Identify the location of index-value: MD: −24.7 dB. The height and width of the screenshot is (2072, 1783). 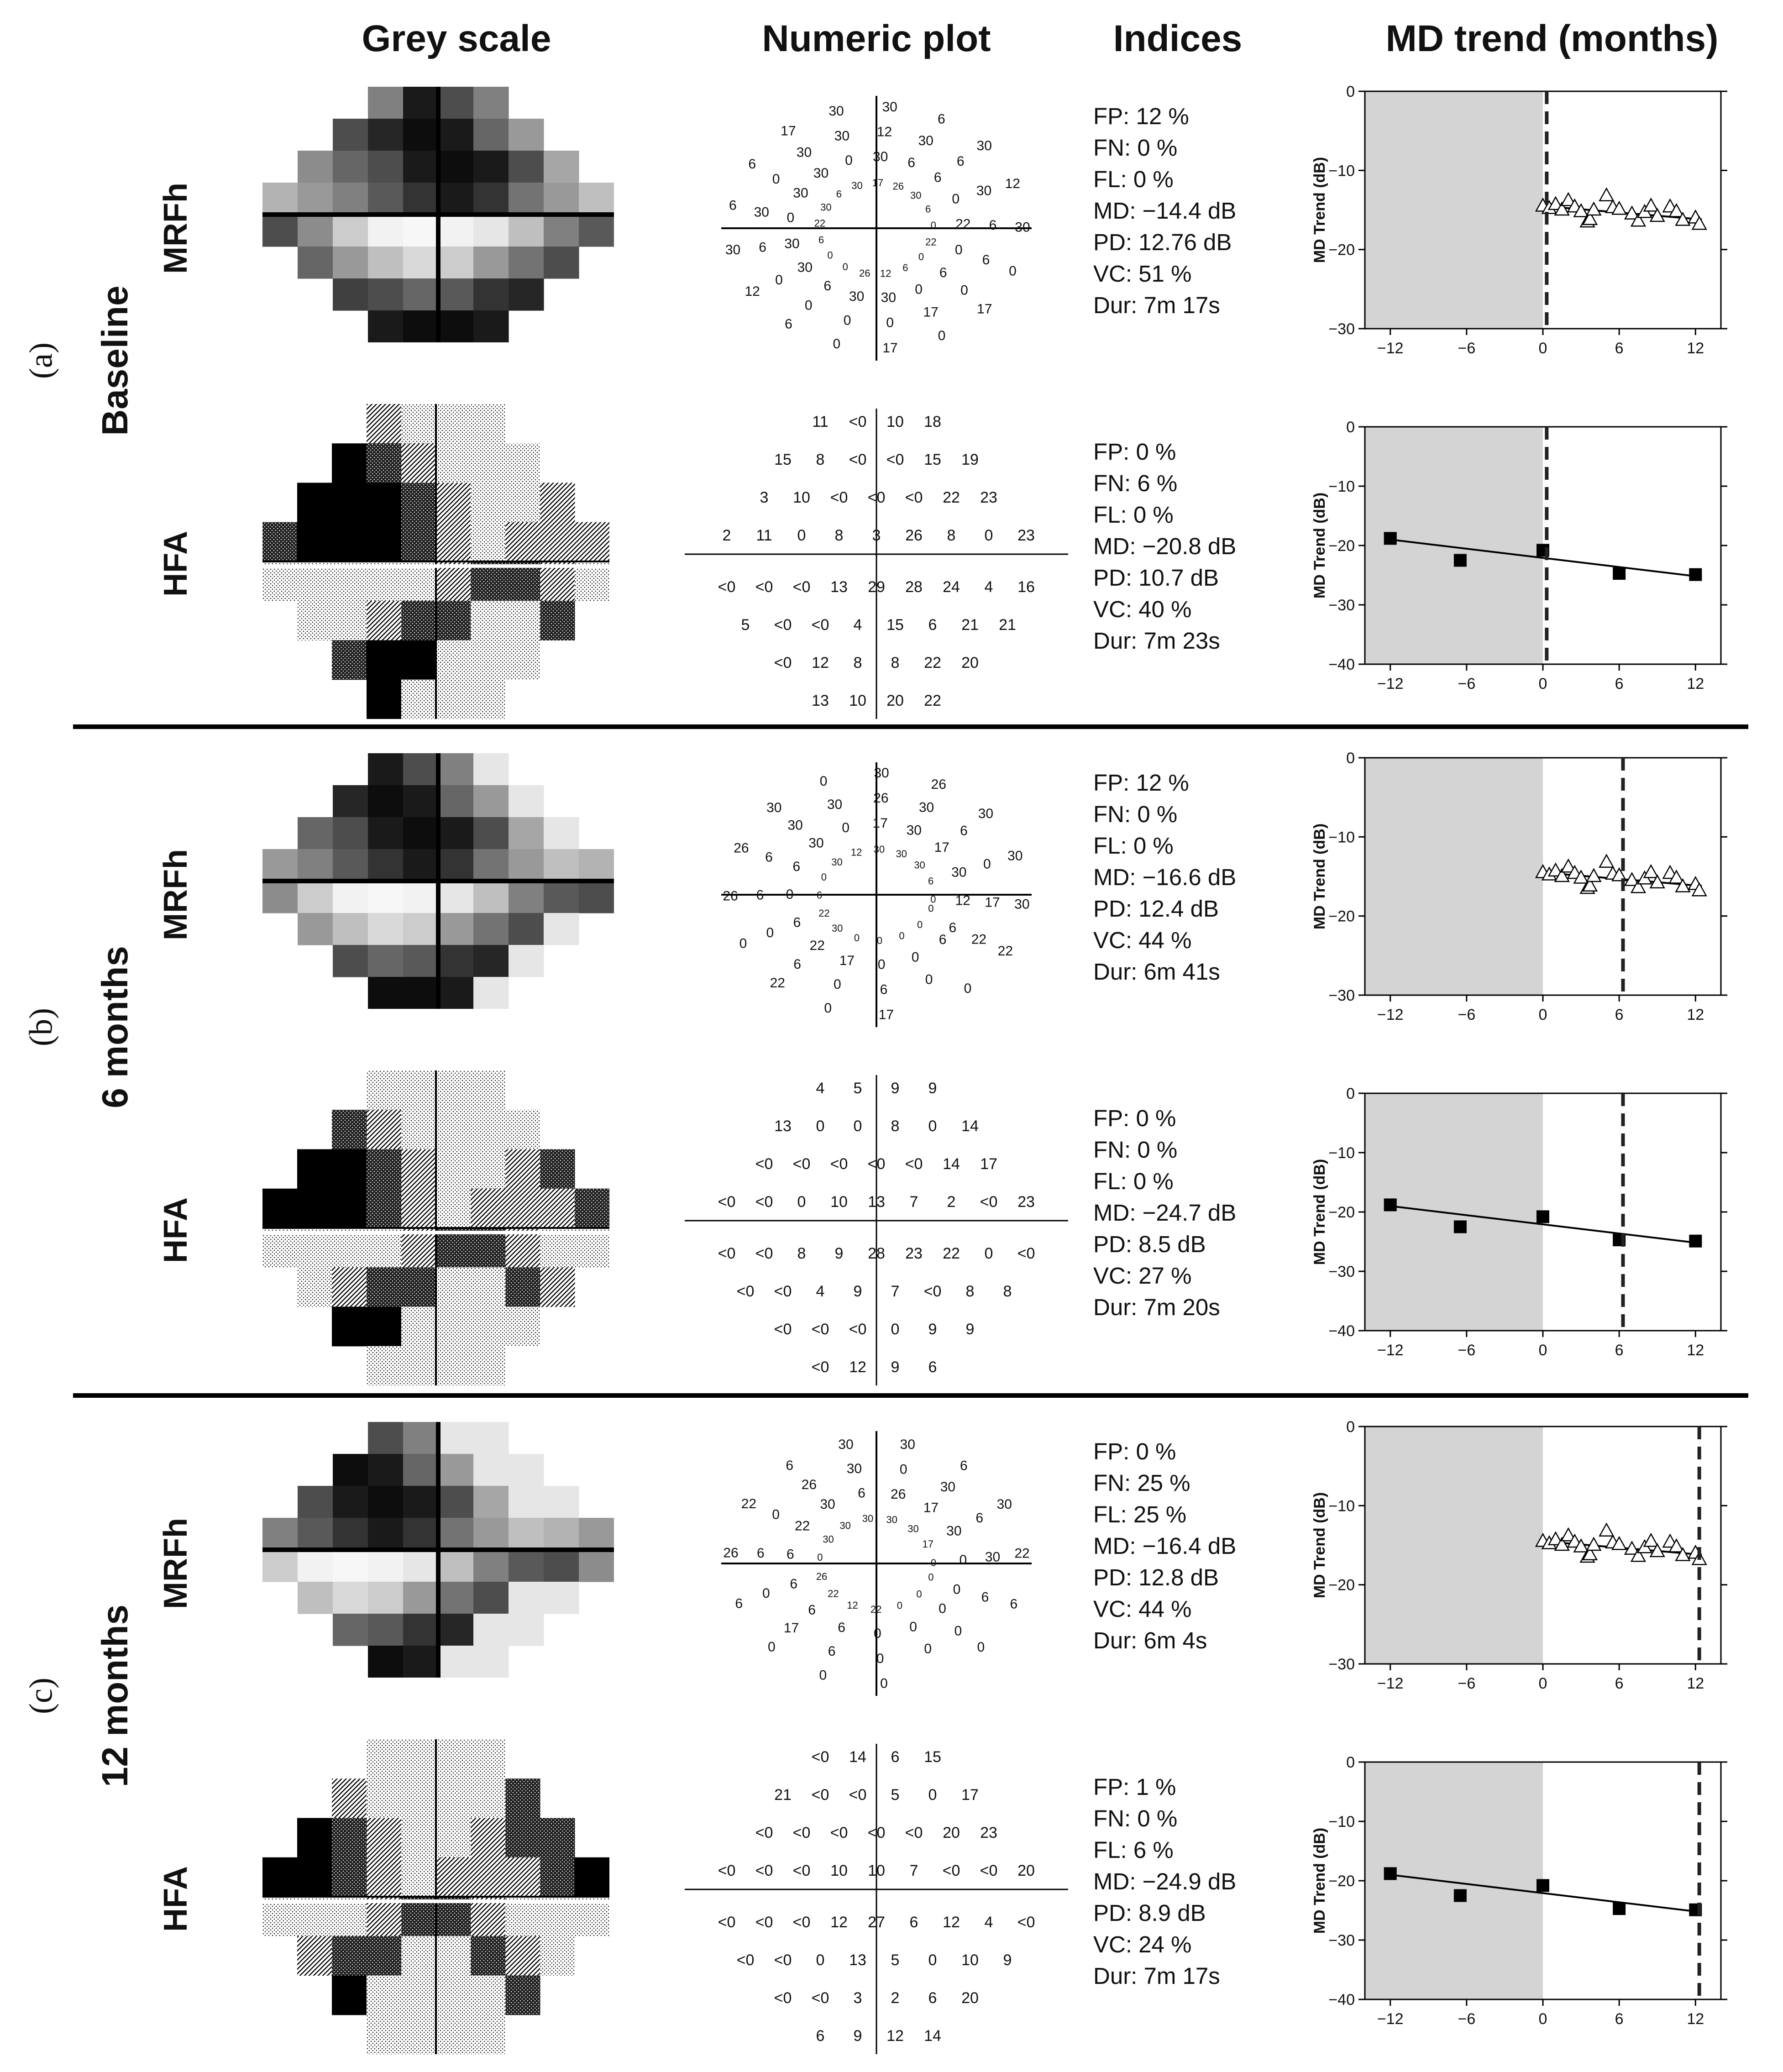
(1165, 1213).